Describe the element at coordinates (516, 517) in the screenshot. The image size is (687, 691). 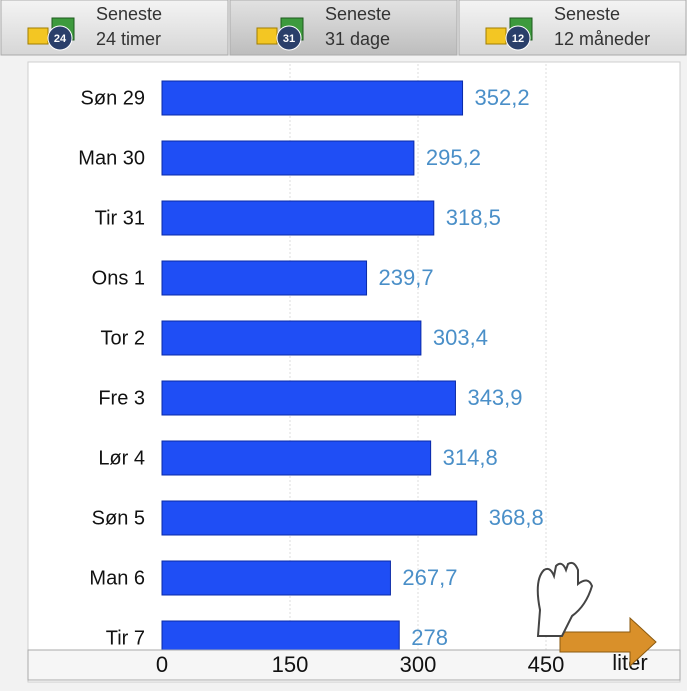
I see `value-label: 368,8` at that location.